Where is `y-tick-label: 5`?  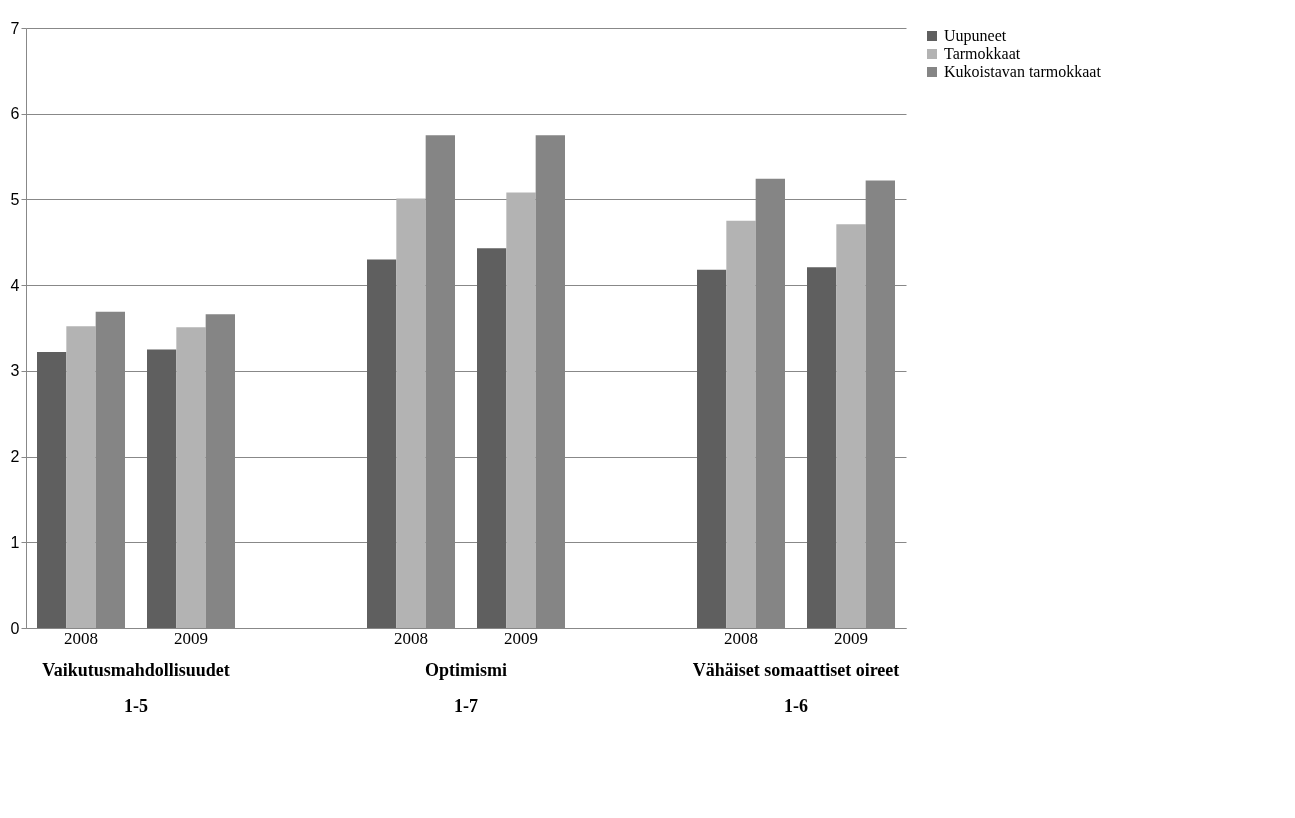
y-tick-label: 5 is located at coordinates (15, 199).